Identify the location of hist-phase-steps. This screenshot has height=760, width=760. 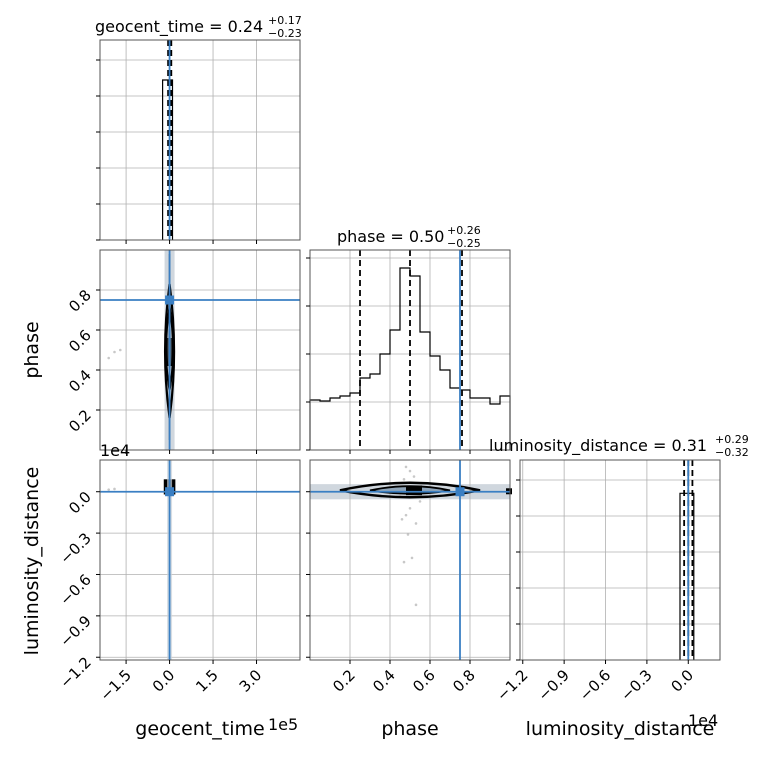
(410, 358).